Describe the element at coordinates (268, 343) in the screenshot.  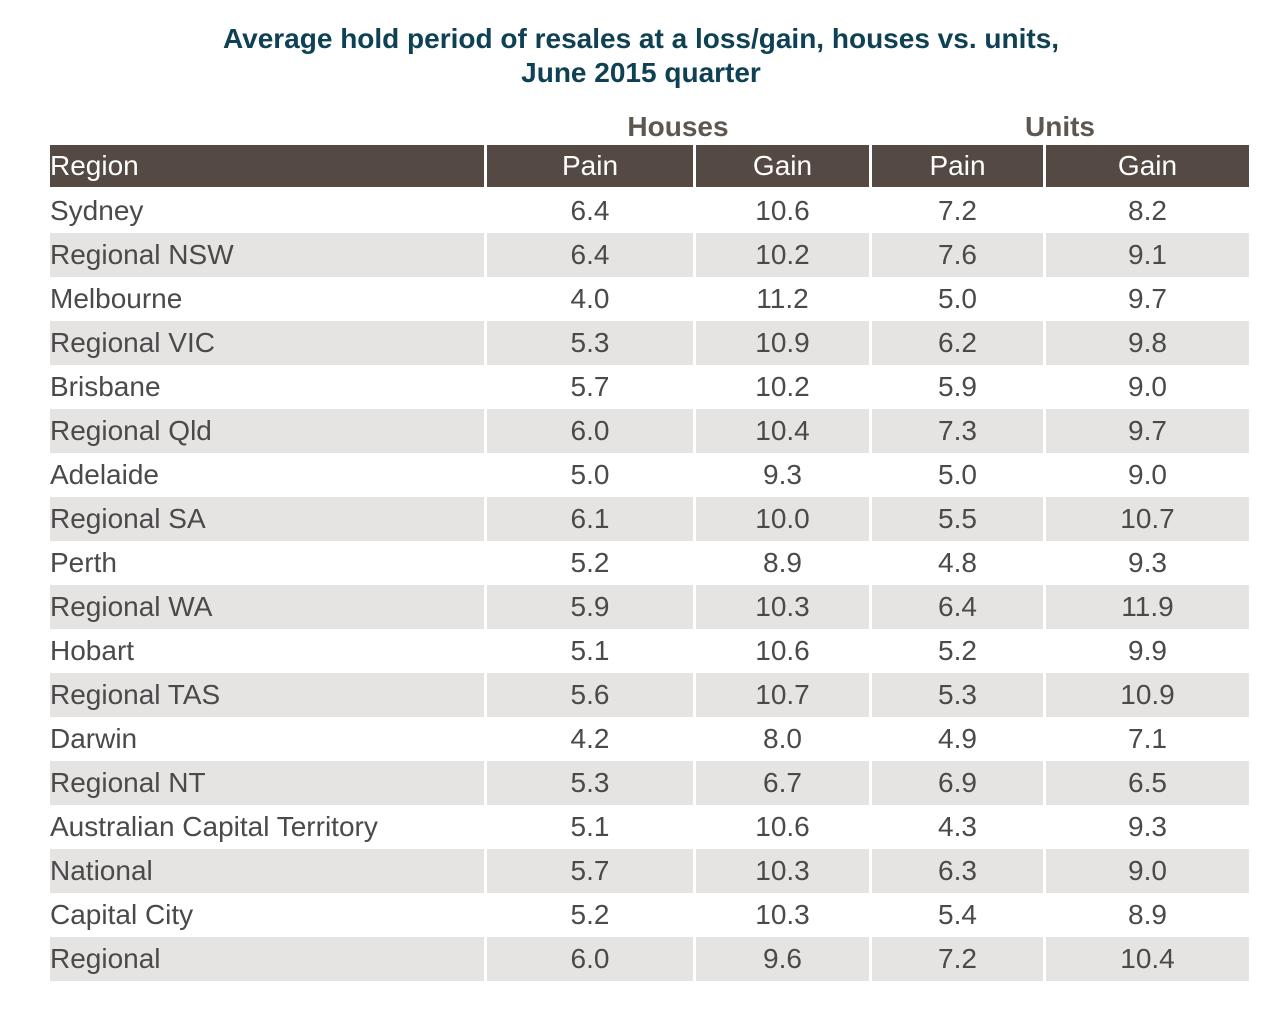
I see `cell-region: Regional VIC` at that location.